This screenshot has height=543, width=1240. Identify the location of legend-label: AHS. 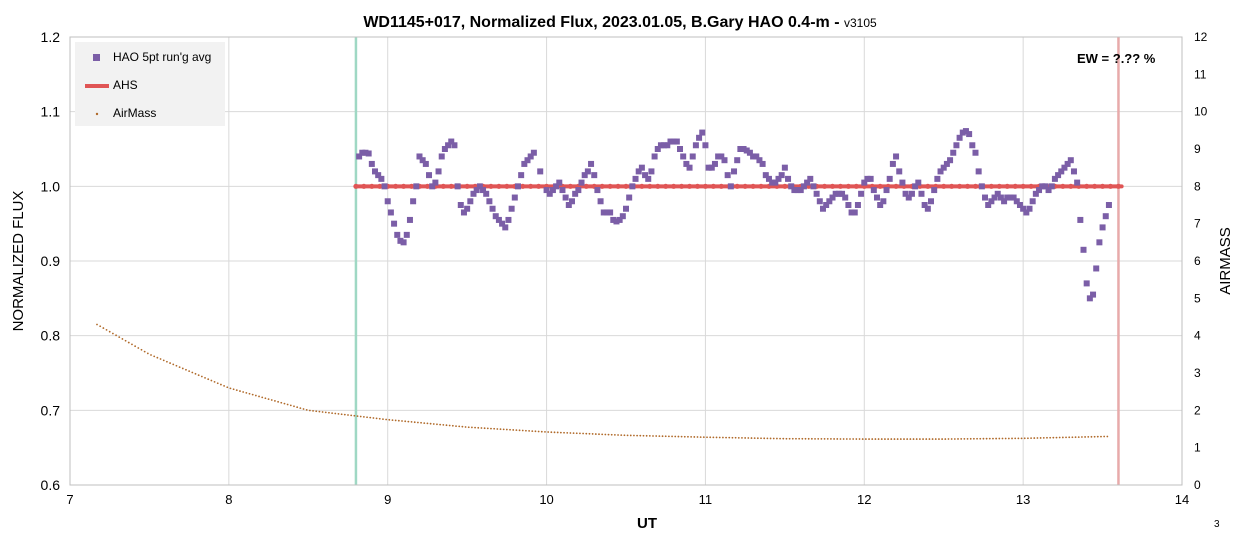
(125, 85).